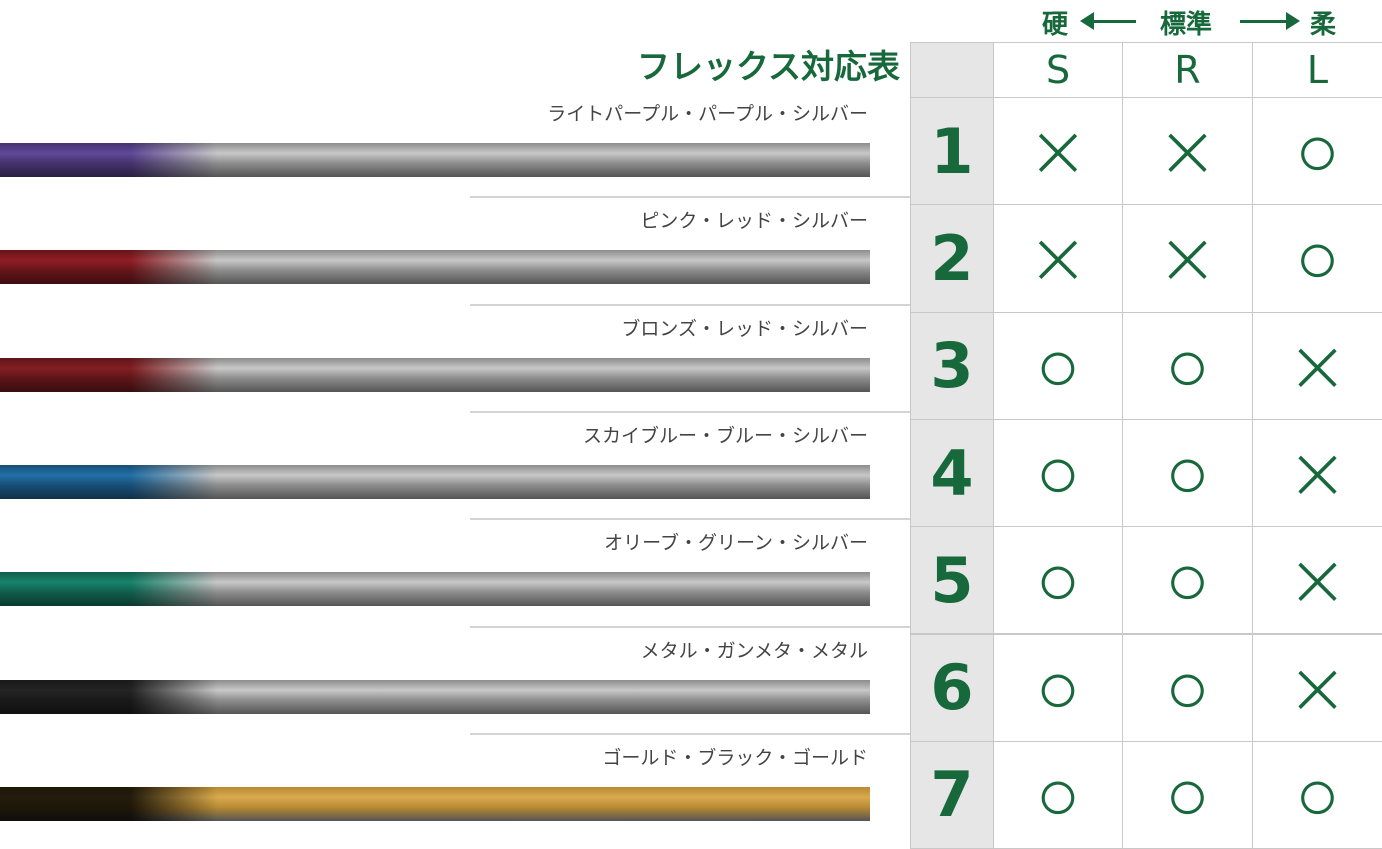  I want to click on row-number: 5, so click(952, 580).